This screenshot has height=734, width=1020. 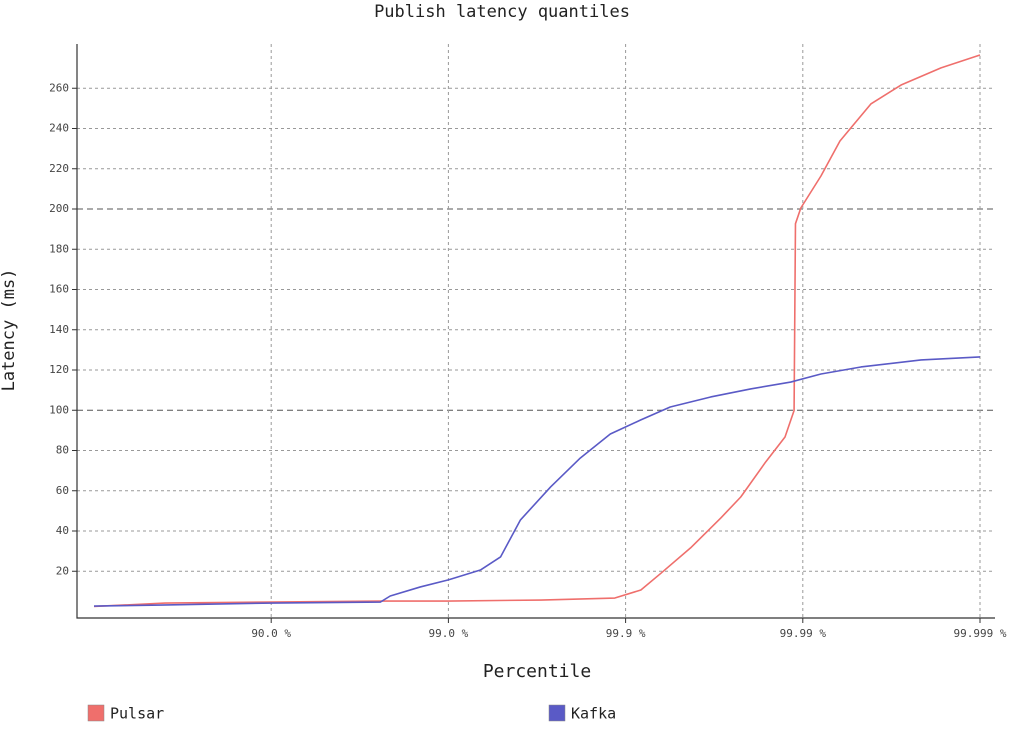 What do you see at coordinates (62, 450) in the screenshot?
I see `y-tick-label: 80` at bounding box center [62, 450].